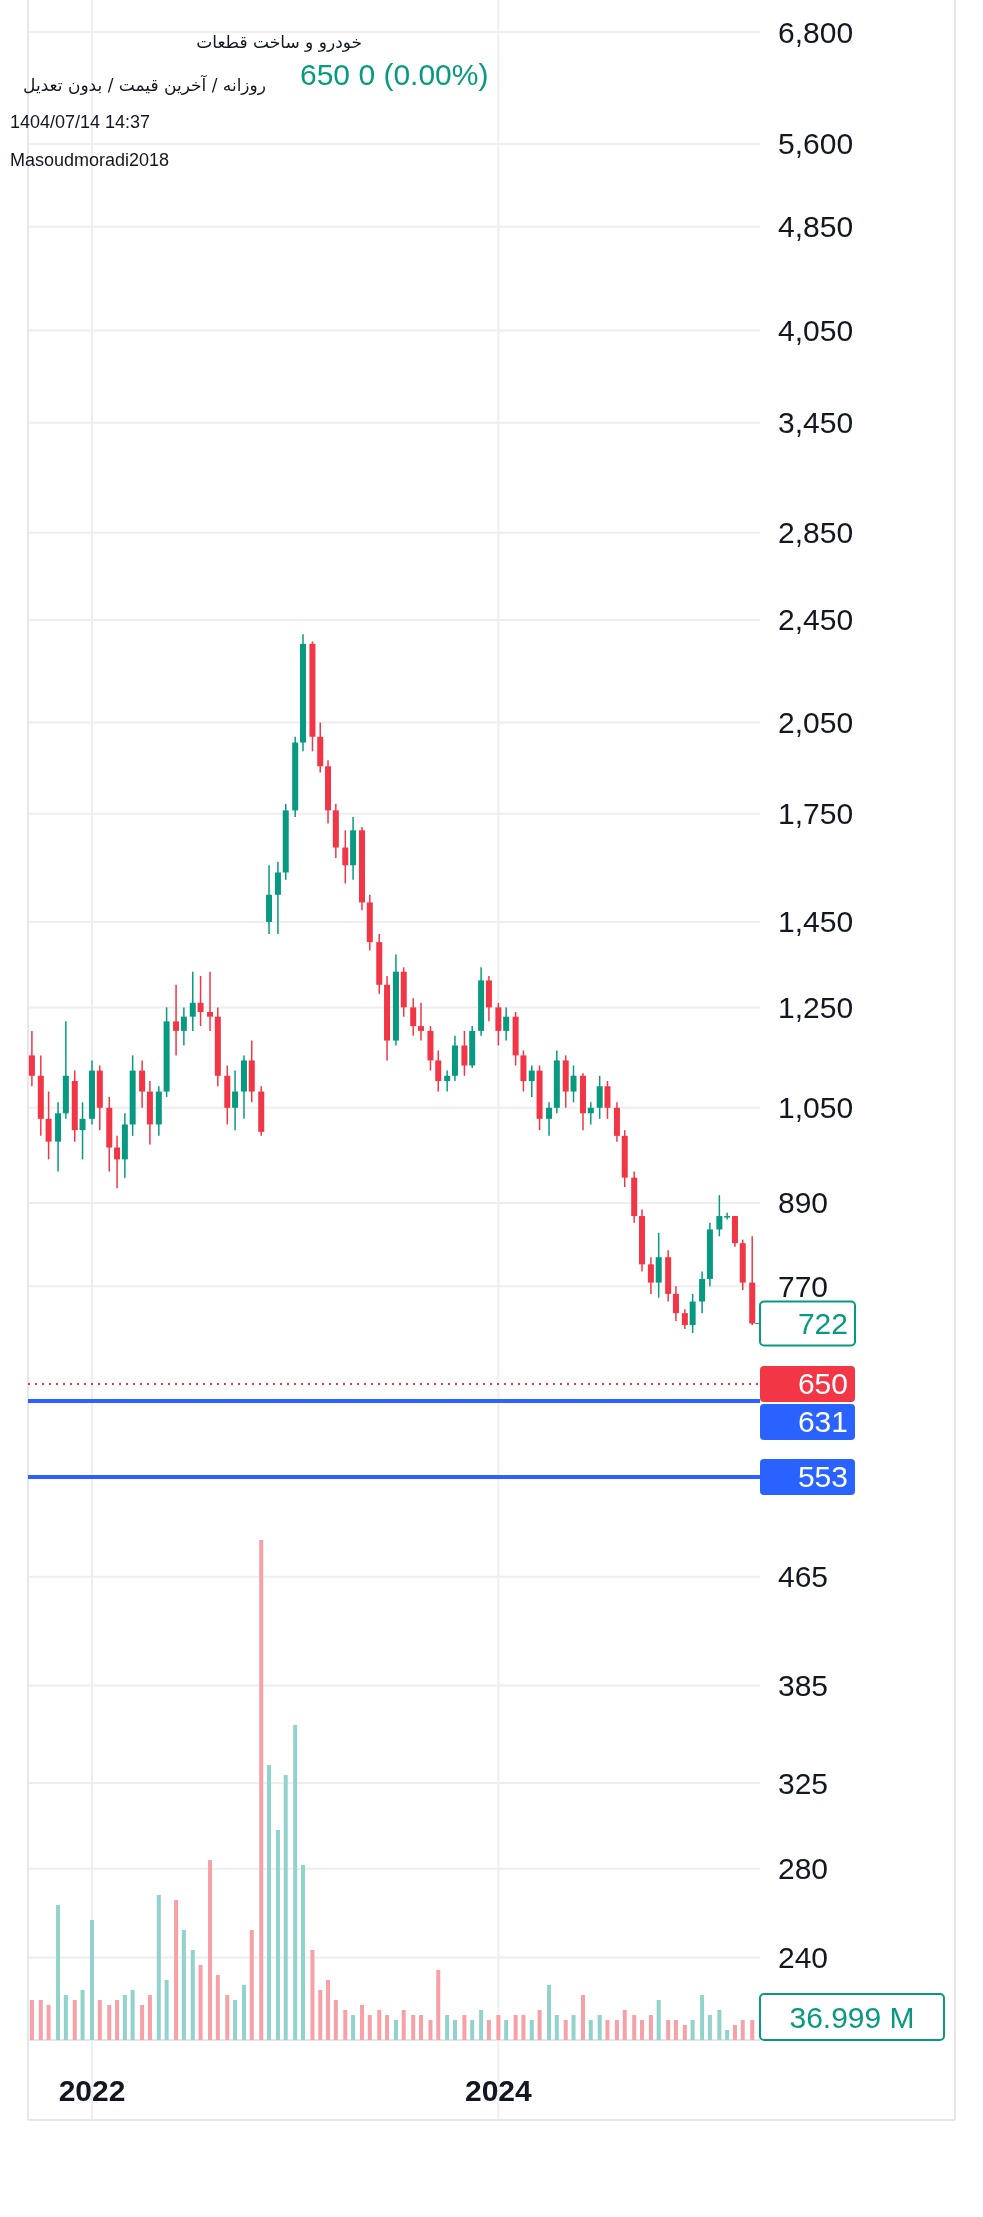  What do you see at coordinates (816, 814) in the screenshot?
I see `y-tick-label: 1,750` at bounding box center [816, 814].